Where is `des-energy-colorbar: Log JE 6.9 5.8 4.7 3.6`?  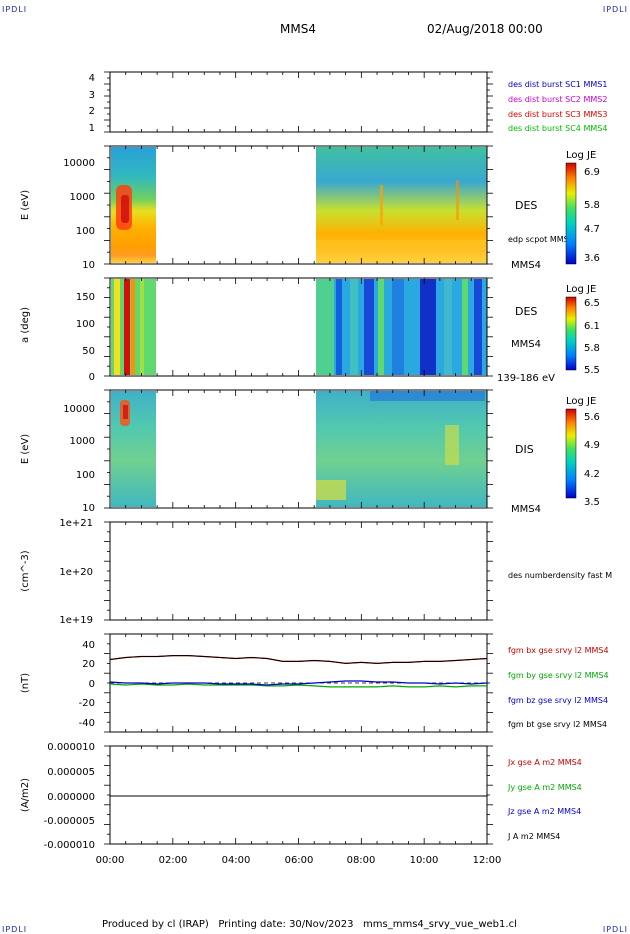 des-energy-colorbar: Log JE 6.9 5.8 4.7 3.6 is located at coordinates (582, 207).